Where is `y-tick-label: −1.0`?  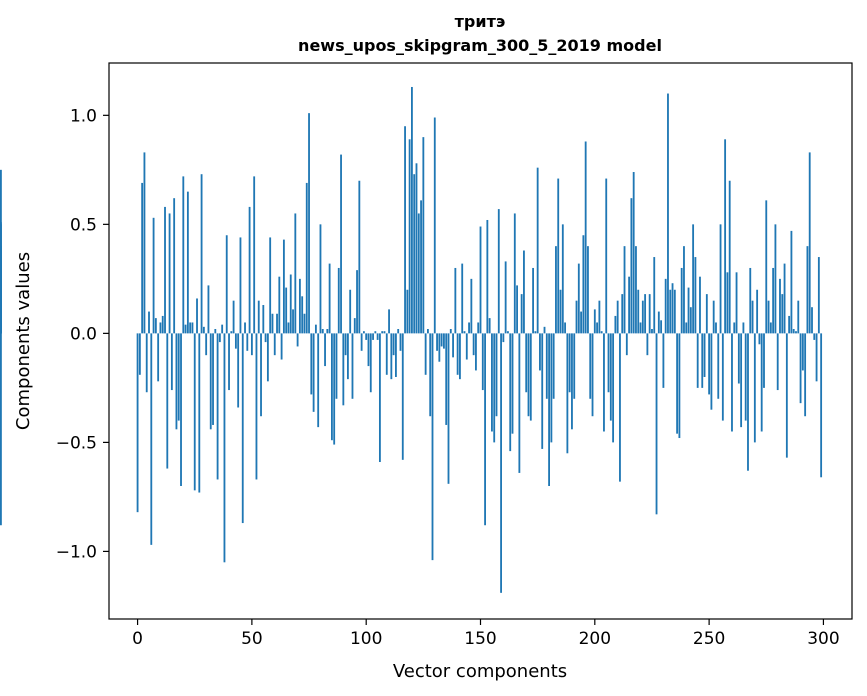
y-tick-label: −1.0 is located at coordinates (76, 552).